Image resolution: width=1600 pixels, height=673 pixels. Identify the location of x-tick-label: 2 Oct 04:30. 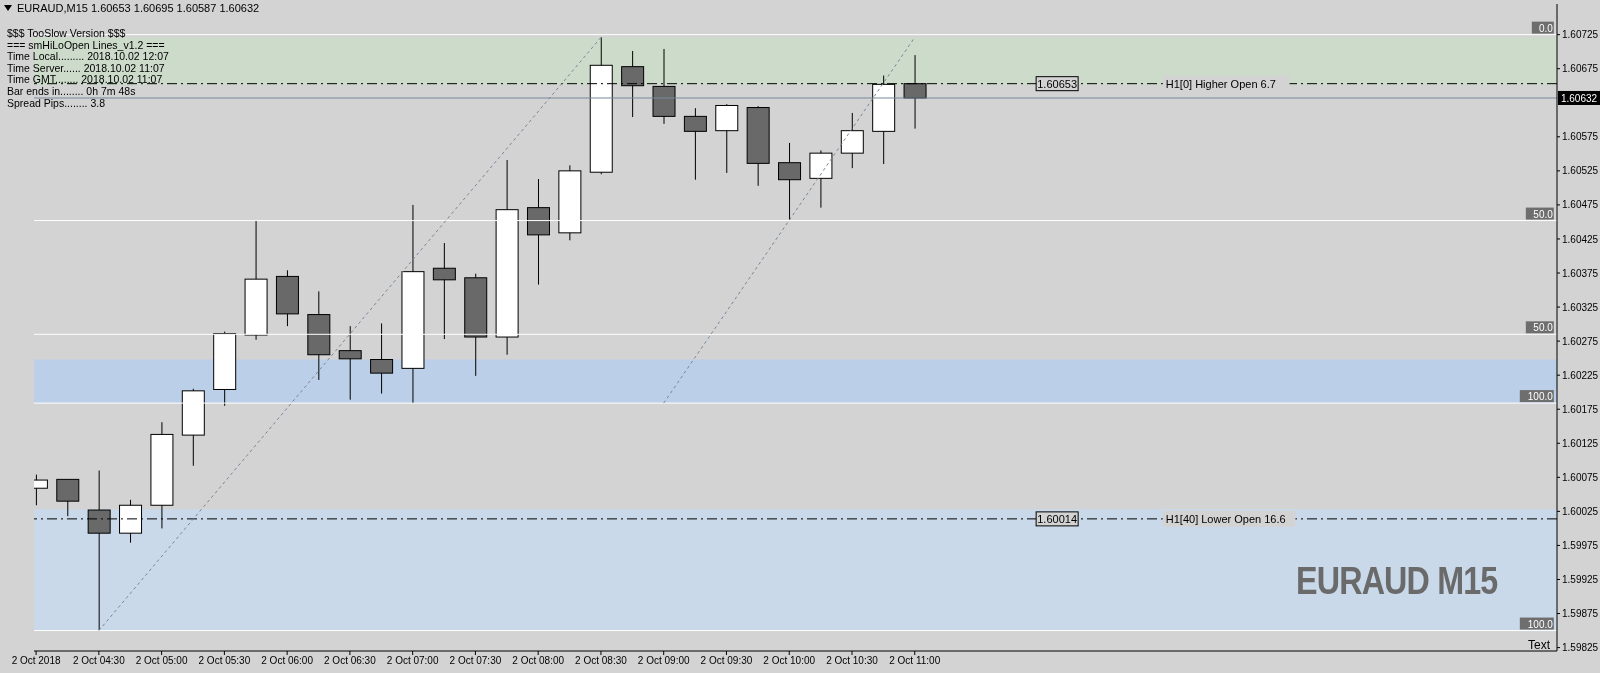
(99, 661).